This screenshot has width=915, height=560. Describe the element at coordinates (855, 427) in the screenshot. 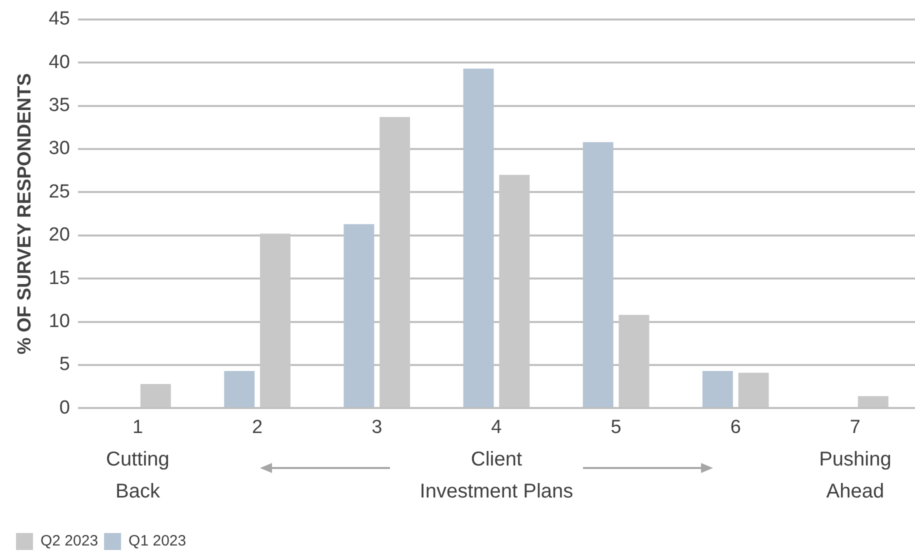

I see `x-tick-label: 7` at that location.